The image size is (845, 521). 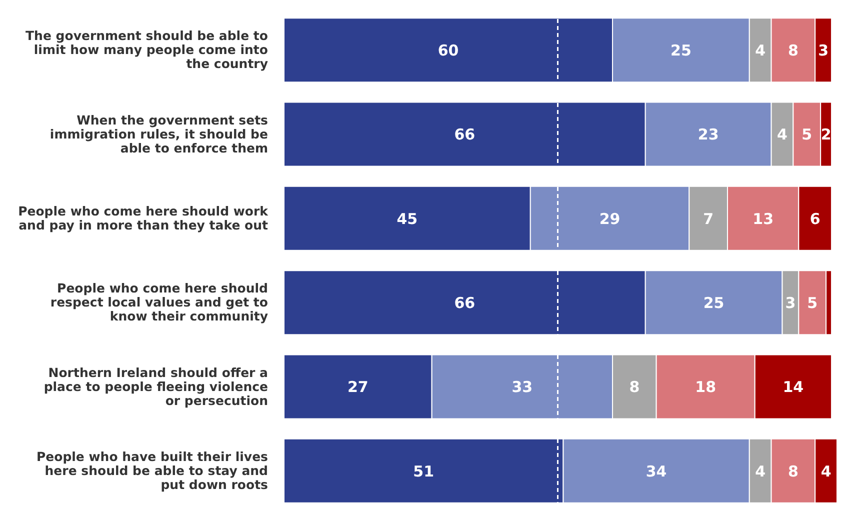 I want to click on data-label: 13, so click(x=763, y=219).